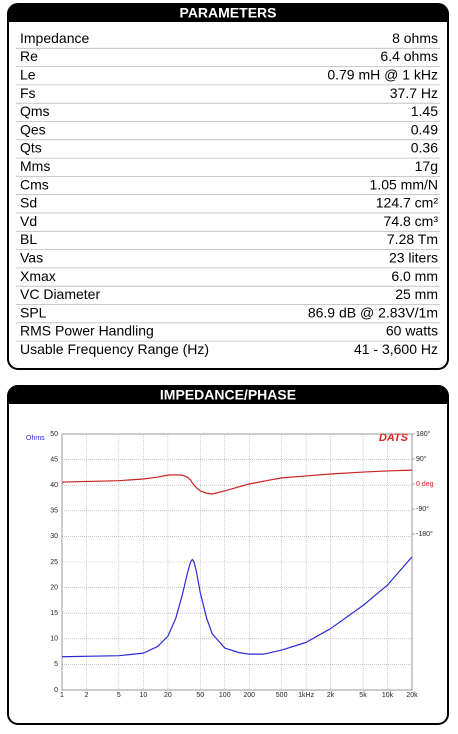 The image size is (458, 734). What do you see at coordinates (54, 434) in the screenshot?
I see `y-tick-label: 50` at bounding box center [54, 434].